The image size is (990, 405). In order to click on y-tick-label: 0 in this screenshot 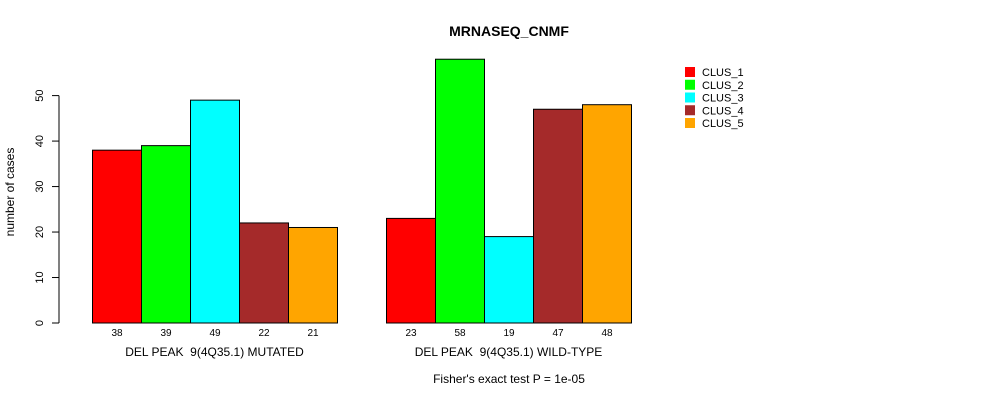, I will do `click(40, 323)`.